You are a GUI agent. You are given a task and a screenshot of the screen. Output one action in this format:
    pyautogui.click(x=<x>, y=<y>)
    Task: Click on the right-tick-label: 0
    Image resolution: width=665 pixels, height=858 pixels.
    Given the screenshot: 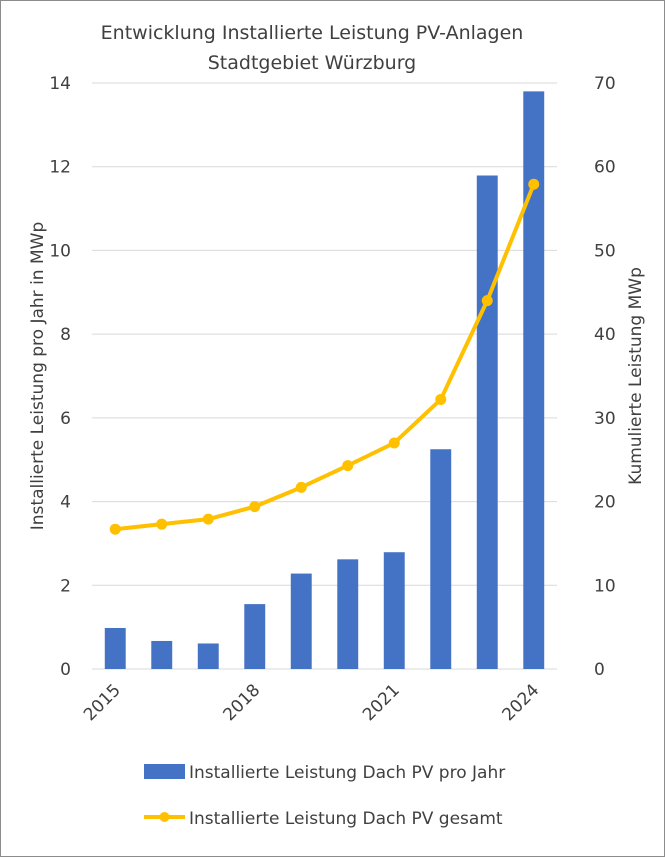 What is the action you would take?
    pyautogui.click(x=599, y=670)
    